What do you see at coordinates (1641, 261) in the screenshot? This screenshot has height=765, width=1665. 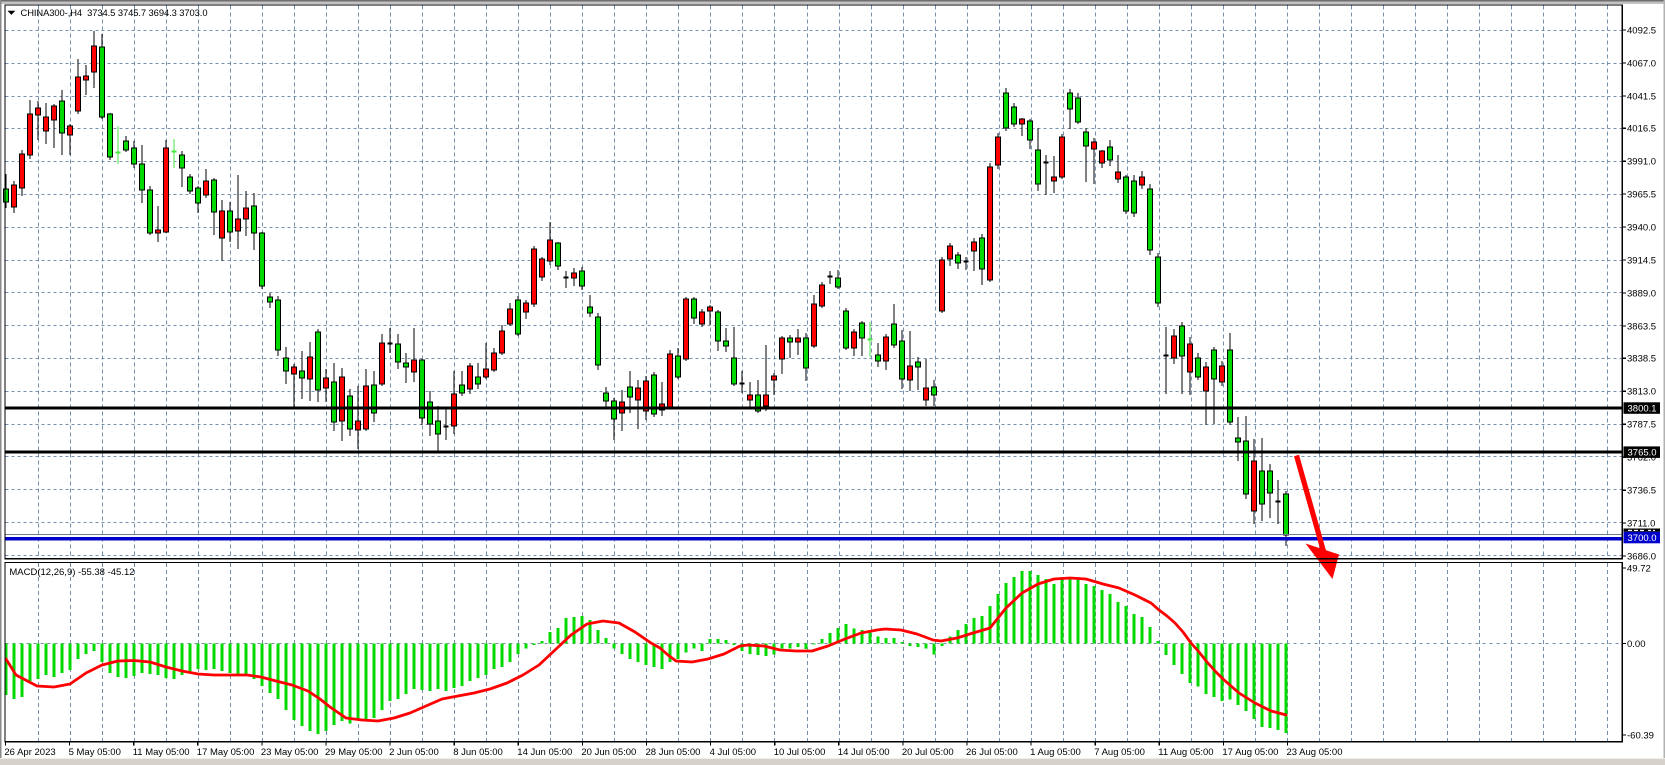 I see `svg-text: 3914.5` at bounding box center [1641, 261].